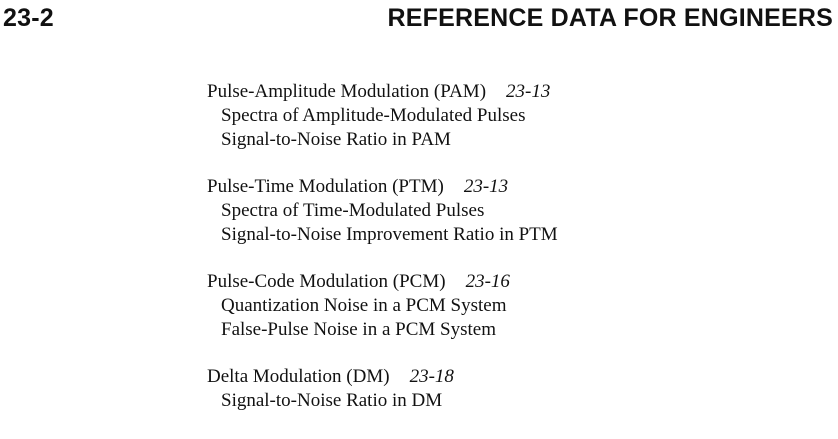 This screenshot has height=439, width=838. What do you see at coordinates (373, 115) in the screenshot?
I see `subsection-item: Spectra of Amplitude-Modulated Pulses` at bounding box center [373, 115].